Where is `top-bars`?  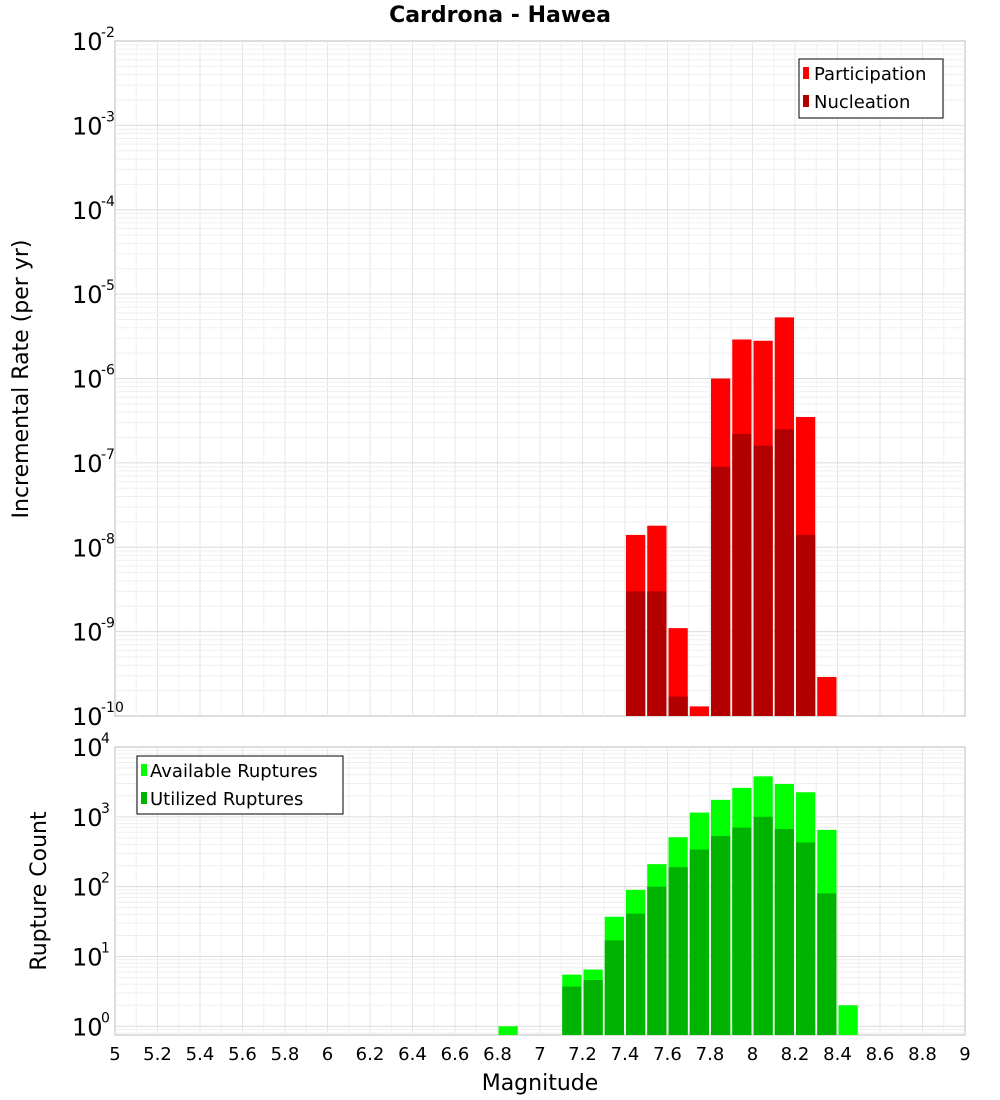 top-bars is located at coordinates (731, 516).